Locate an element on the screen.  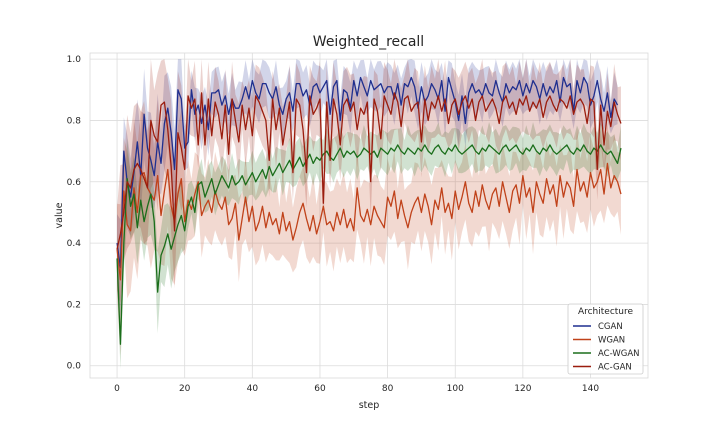
x-tick-label: 80 is located at coordinates (388, 389).